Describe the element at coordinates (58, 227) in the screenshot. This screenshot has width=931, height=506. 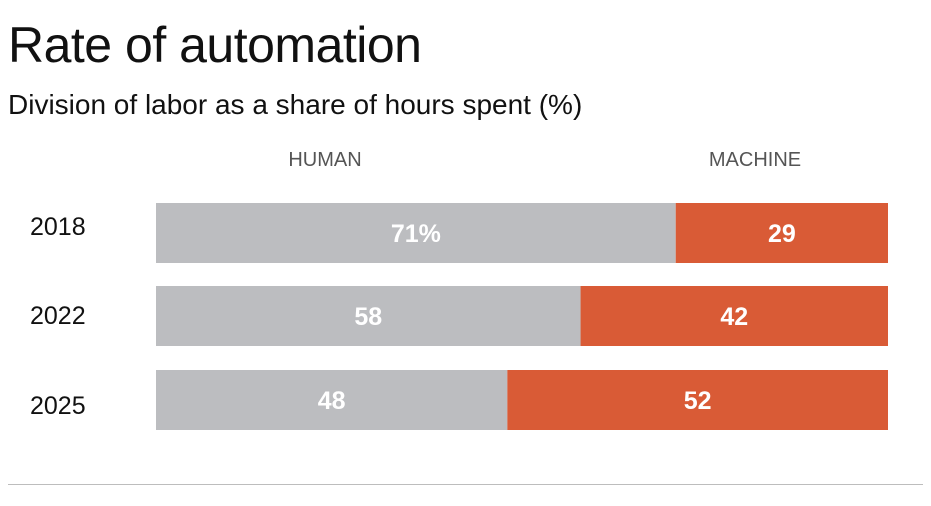
I see `category-label-2018: 2018` at that location.